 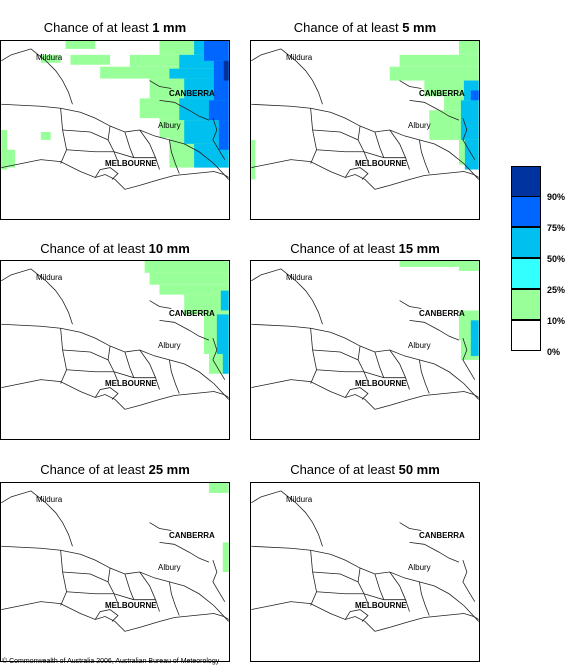 What do you see at coordinates (554, 352) in the screenshot?
I see `legend-label-0: 0%` at bounding box center [554, 352].